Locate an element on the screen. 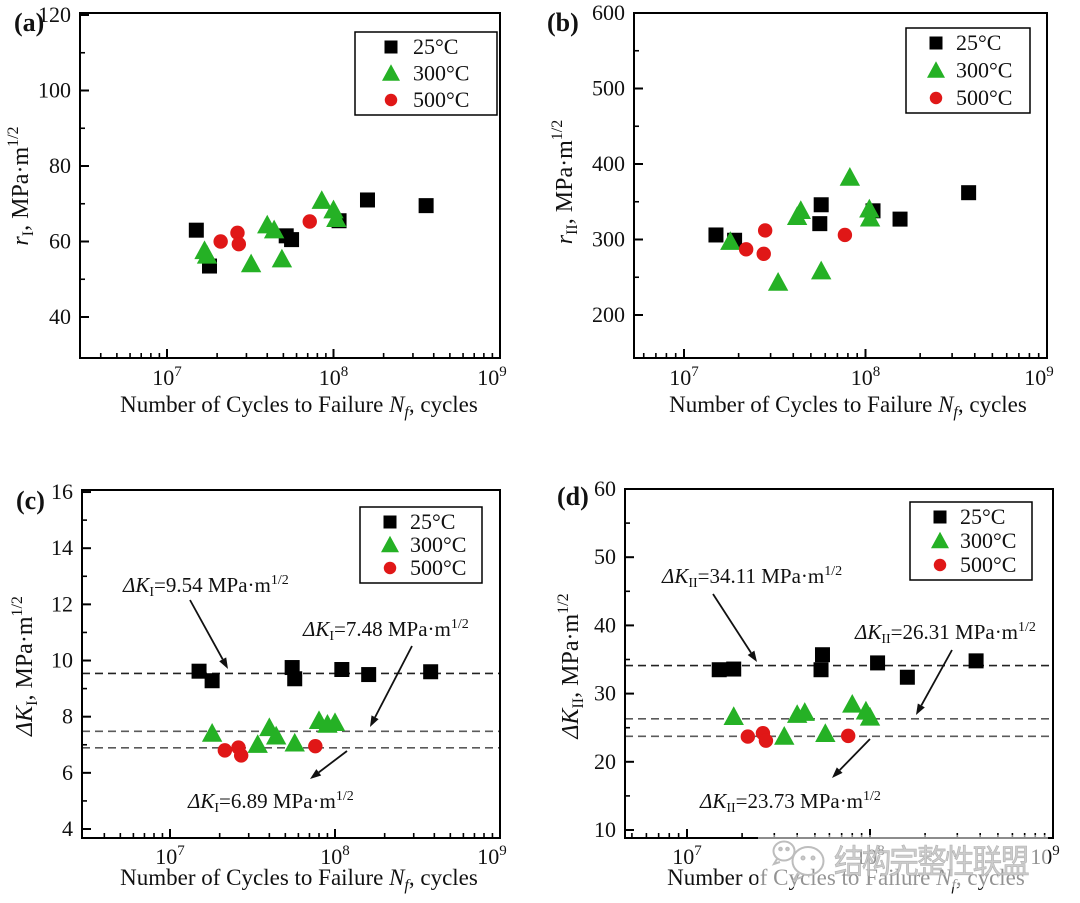 The image size is (1080, 903). y-tick-label-4: 4 is located at coordinates (67, 828).